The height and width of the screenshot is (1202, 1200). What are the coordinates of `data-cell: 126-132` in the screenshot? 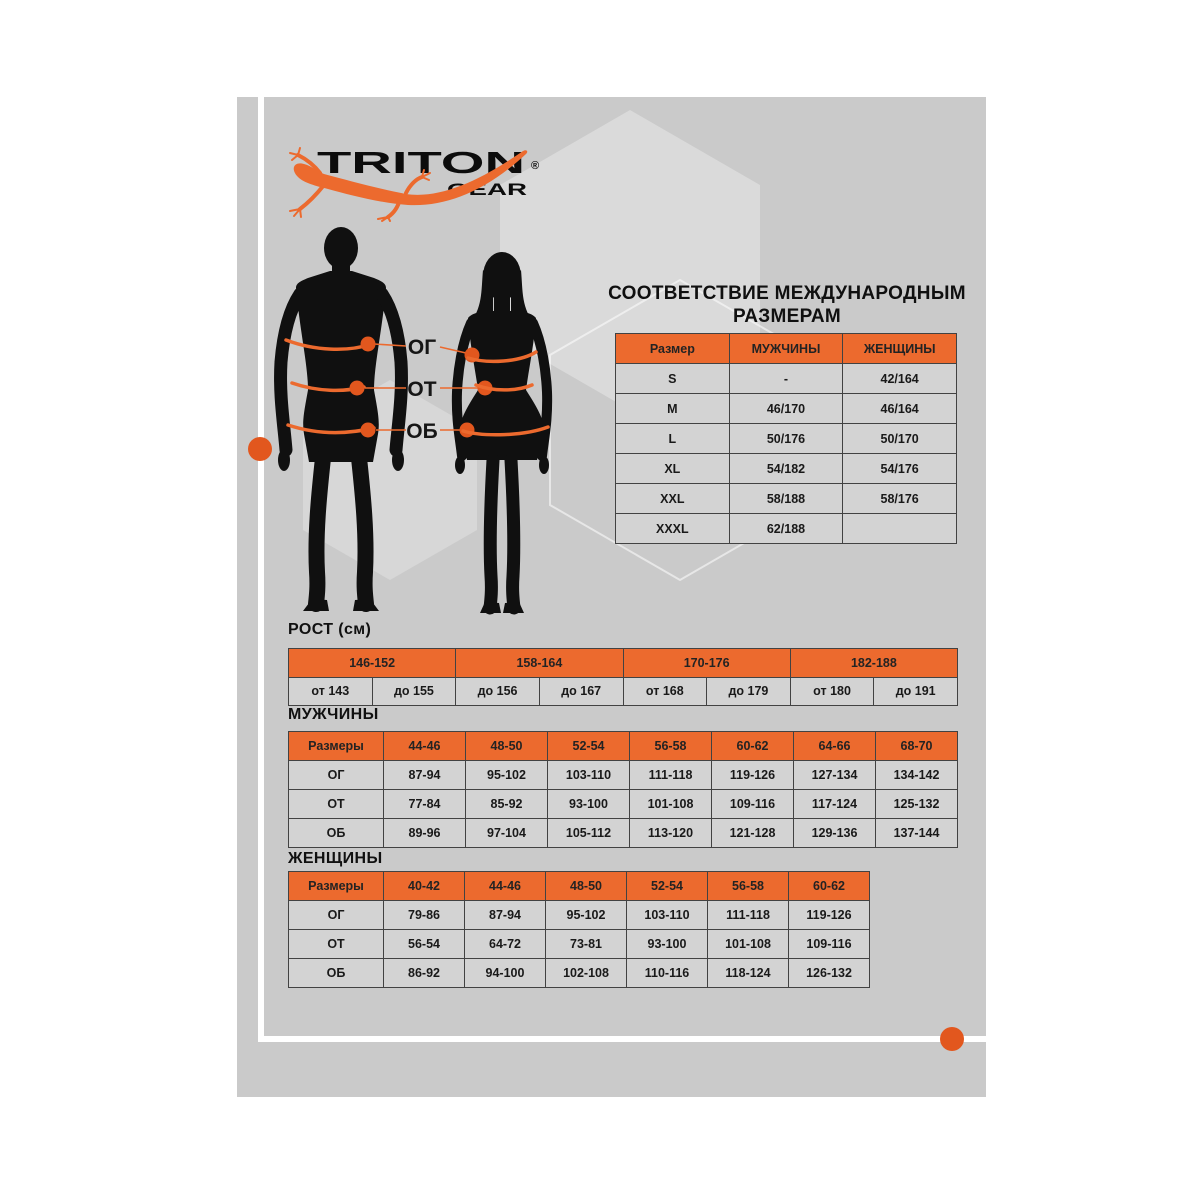 It's located at (829, 973).